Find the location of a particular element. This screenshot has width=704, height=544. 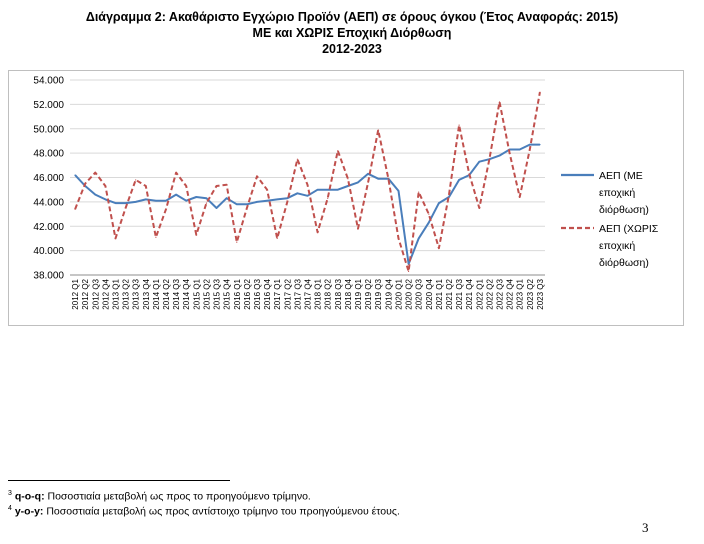

legend-label-nsa-2: εποχική is located at coordinates (617, 246).